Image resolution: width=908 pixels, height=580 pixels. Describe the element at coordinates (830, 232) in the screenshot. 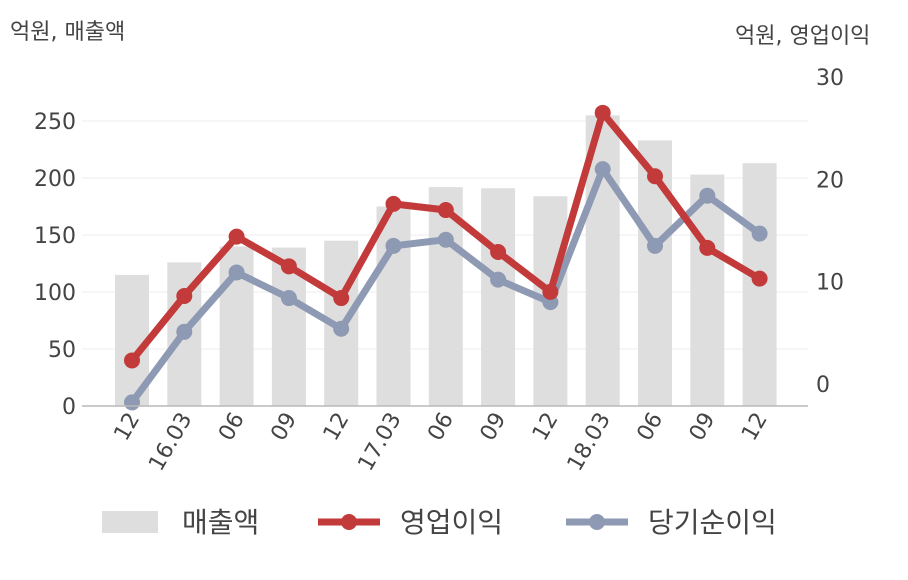

I see `right-axis-ticks: 0 10 20 30` at that location.